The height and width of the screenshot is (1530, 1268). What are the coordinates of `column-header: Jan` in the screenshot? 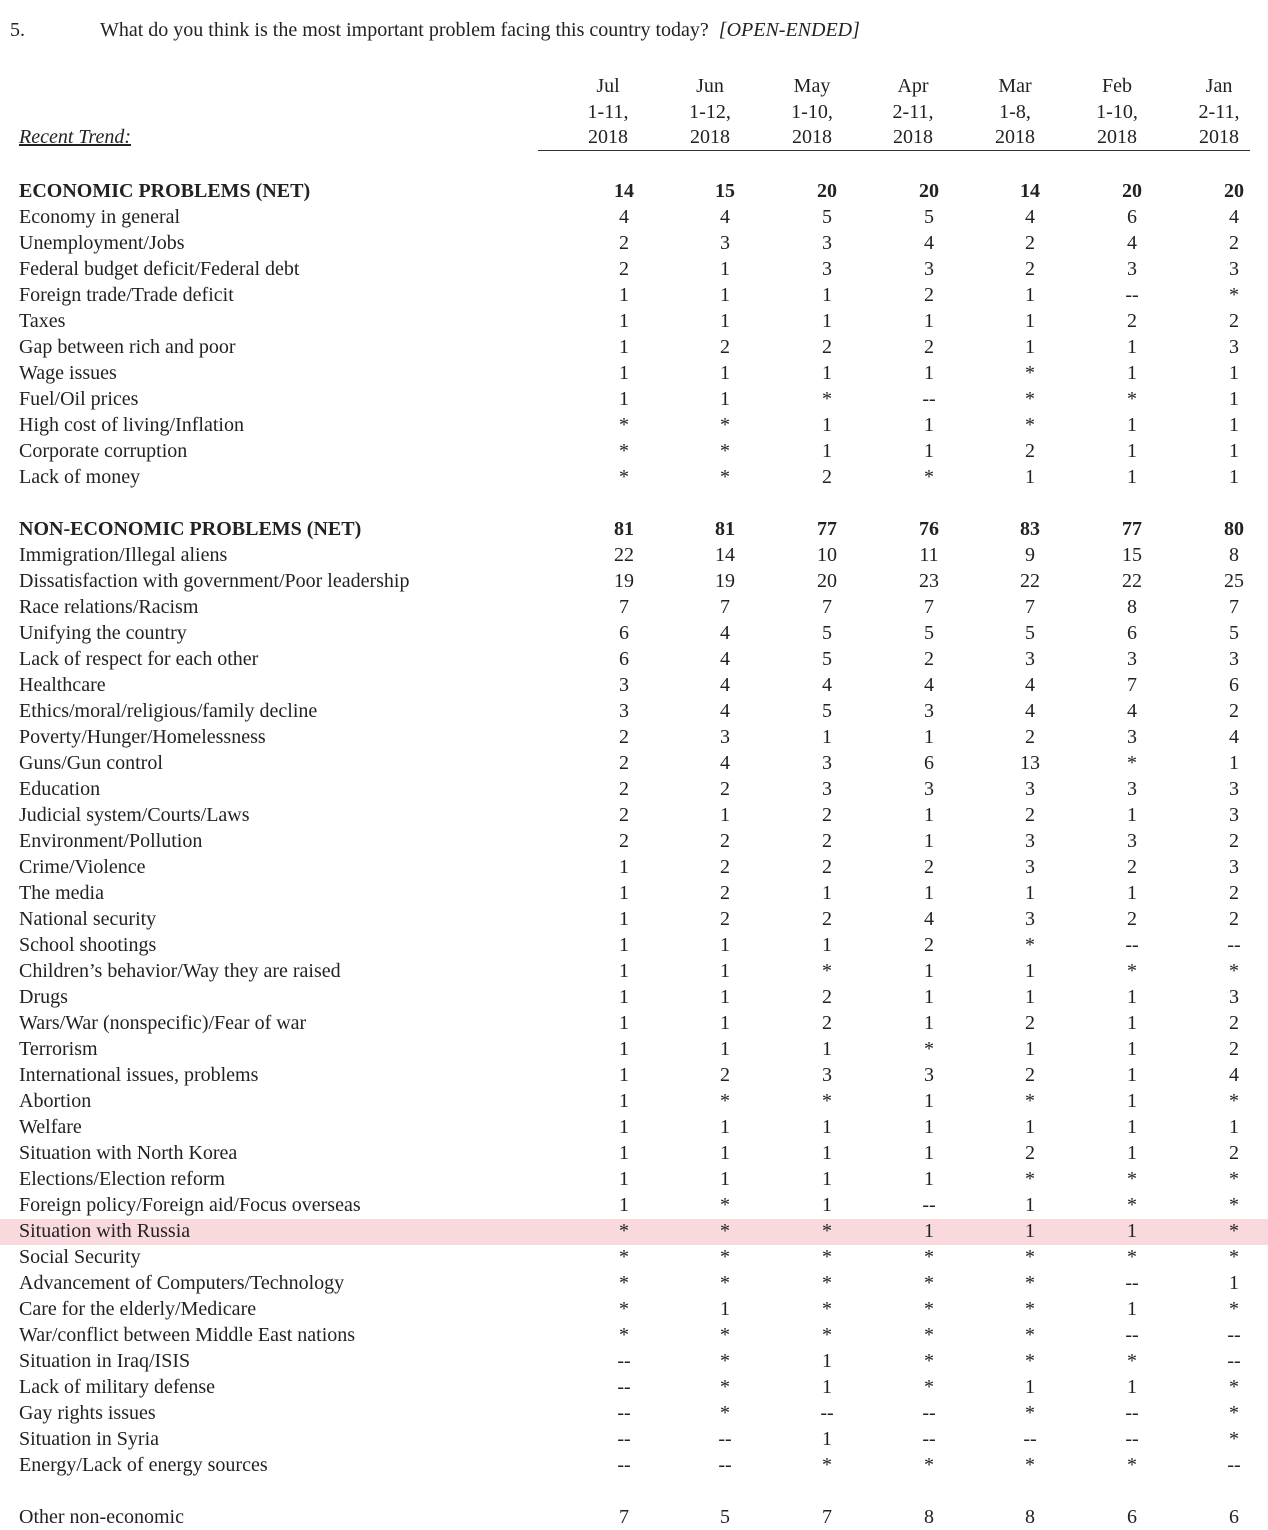 It's located at (1219, 86).